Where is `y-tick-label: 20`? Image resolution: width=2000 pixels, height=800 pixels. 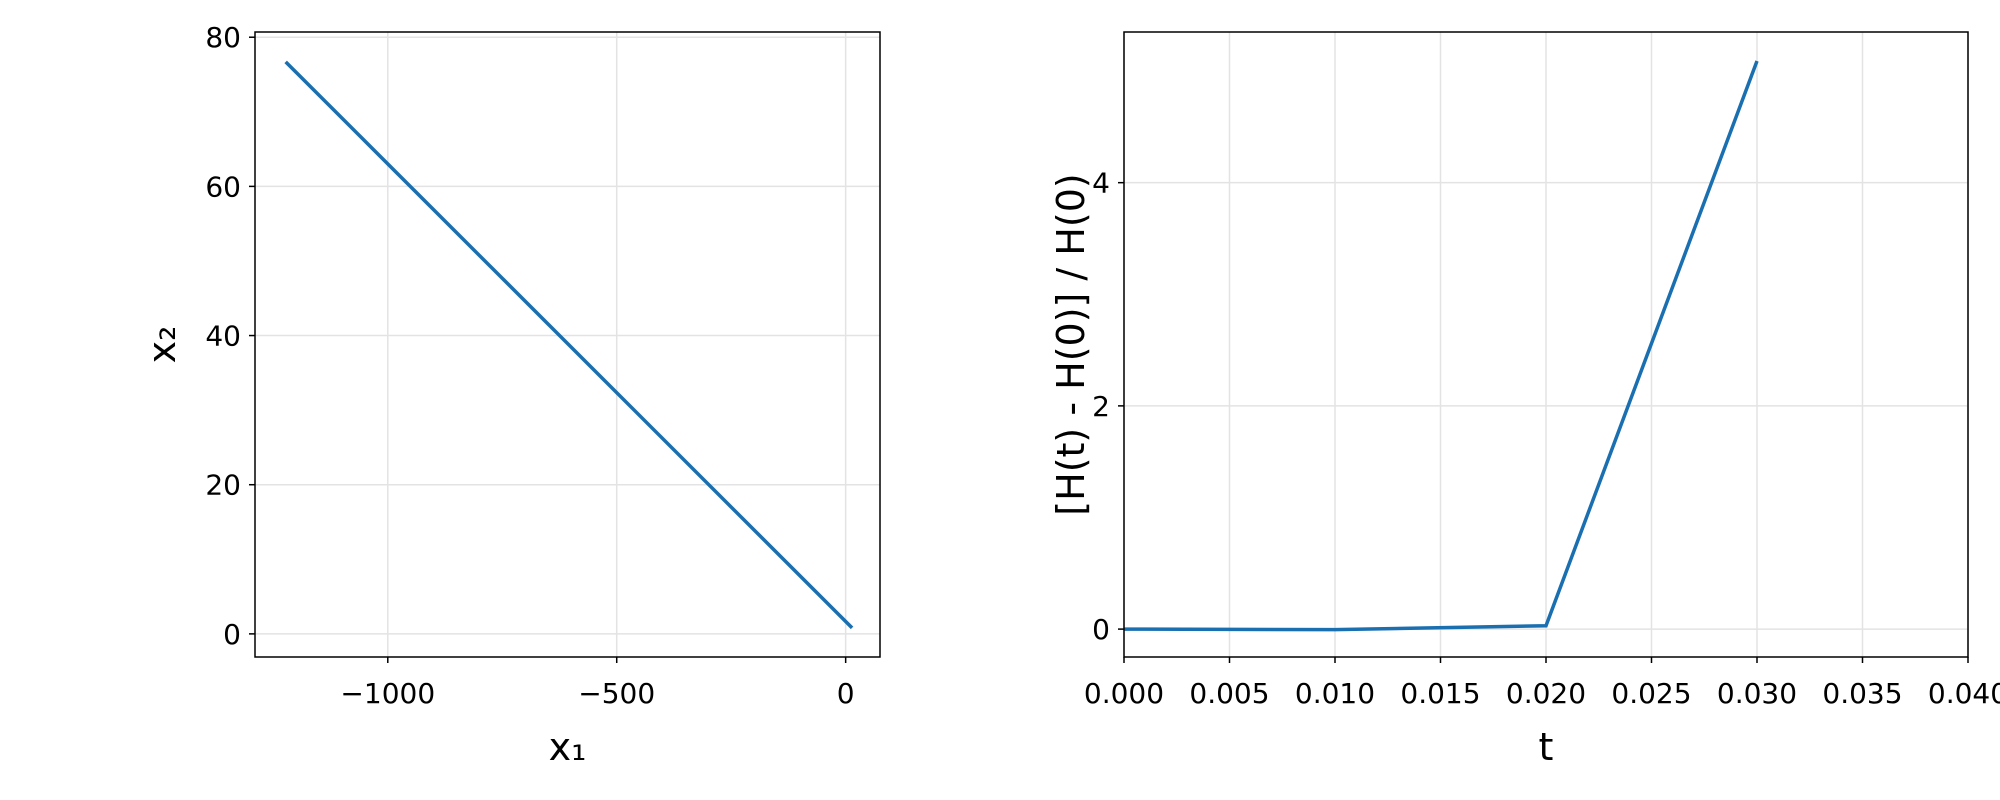 y-tick-label: 20 is located at coordinates (223, 485).